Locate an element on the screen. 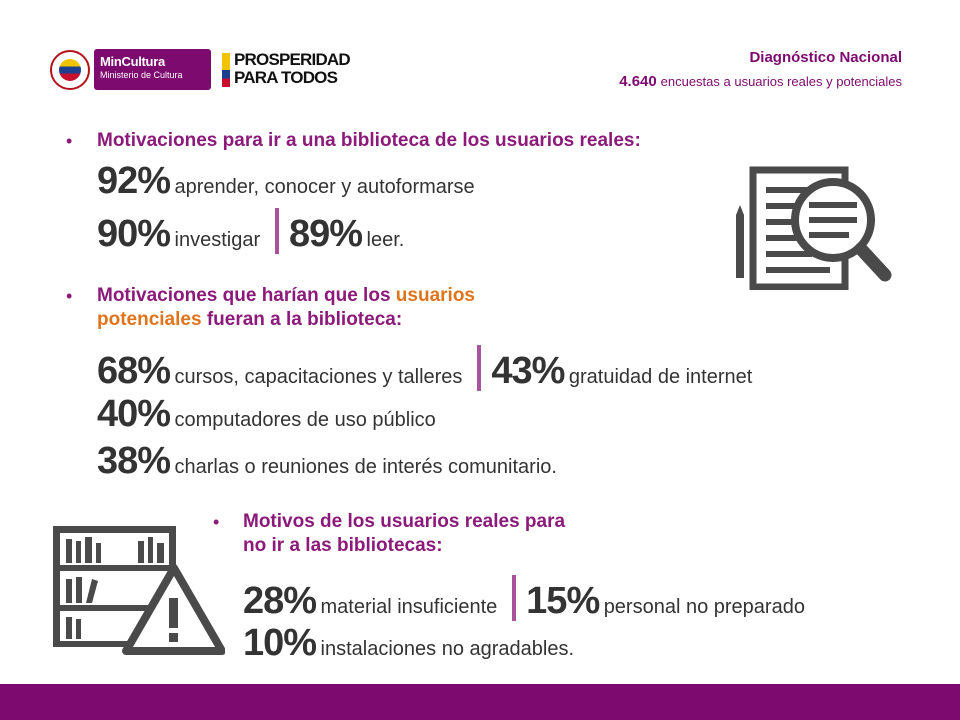 The height and width of the screenshot is (720, 960). stat-row: 40% computadores de uso público is located at coordinates (266, 414).